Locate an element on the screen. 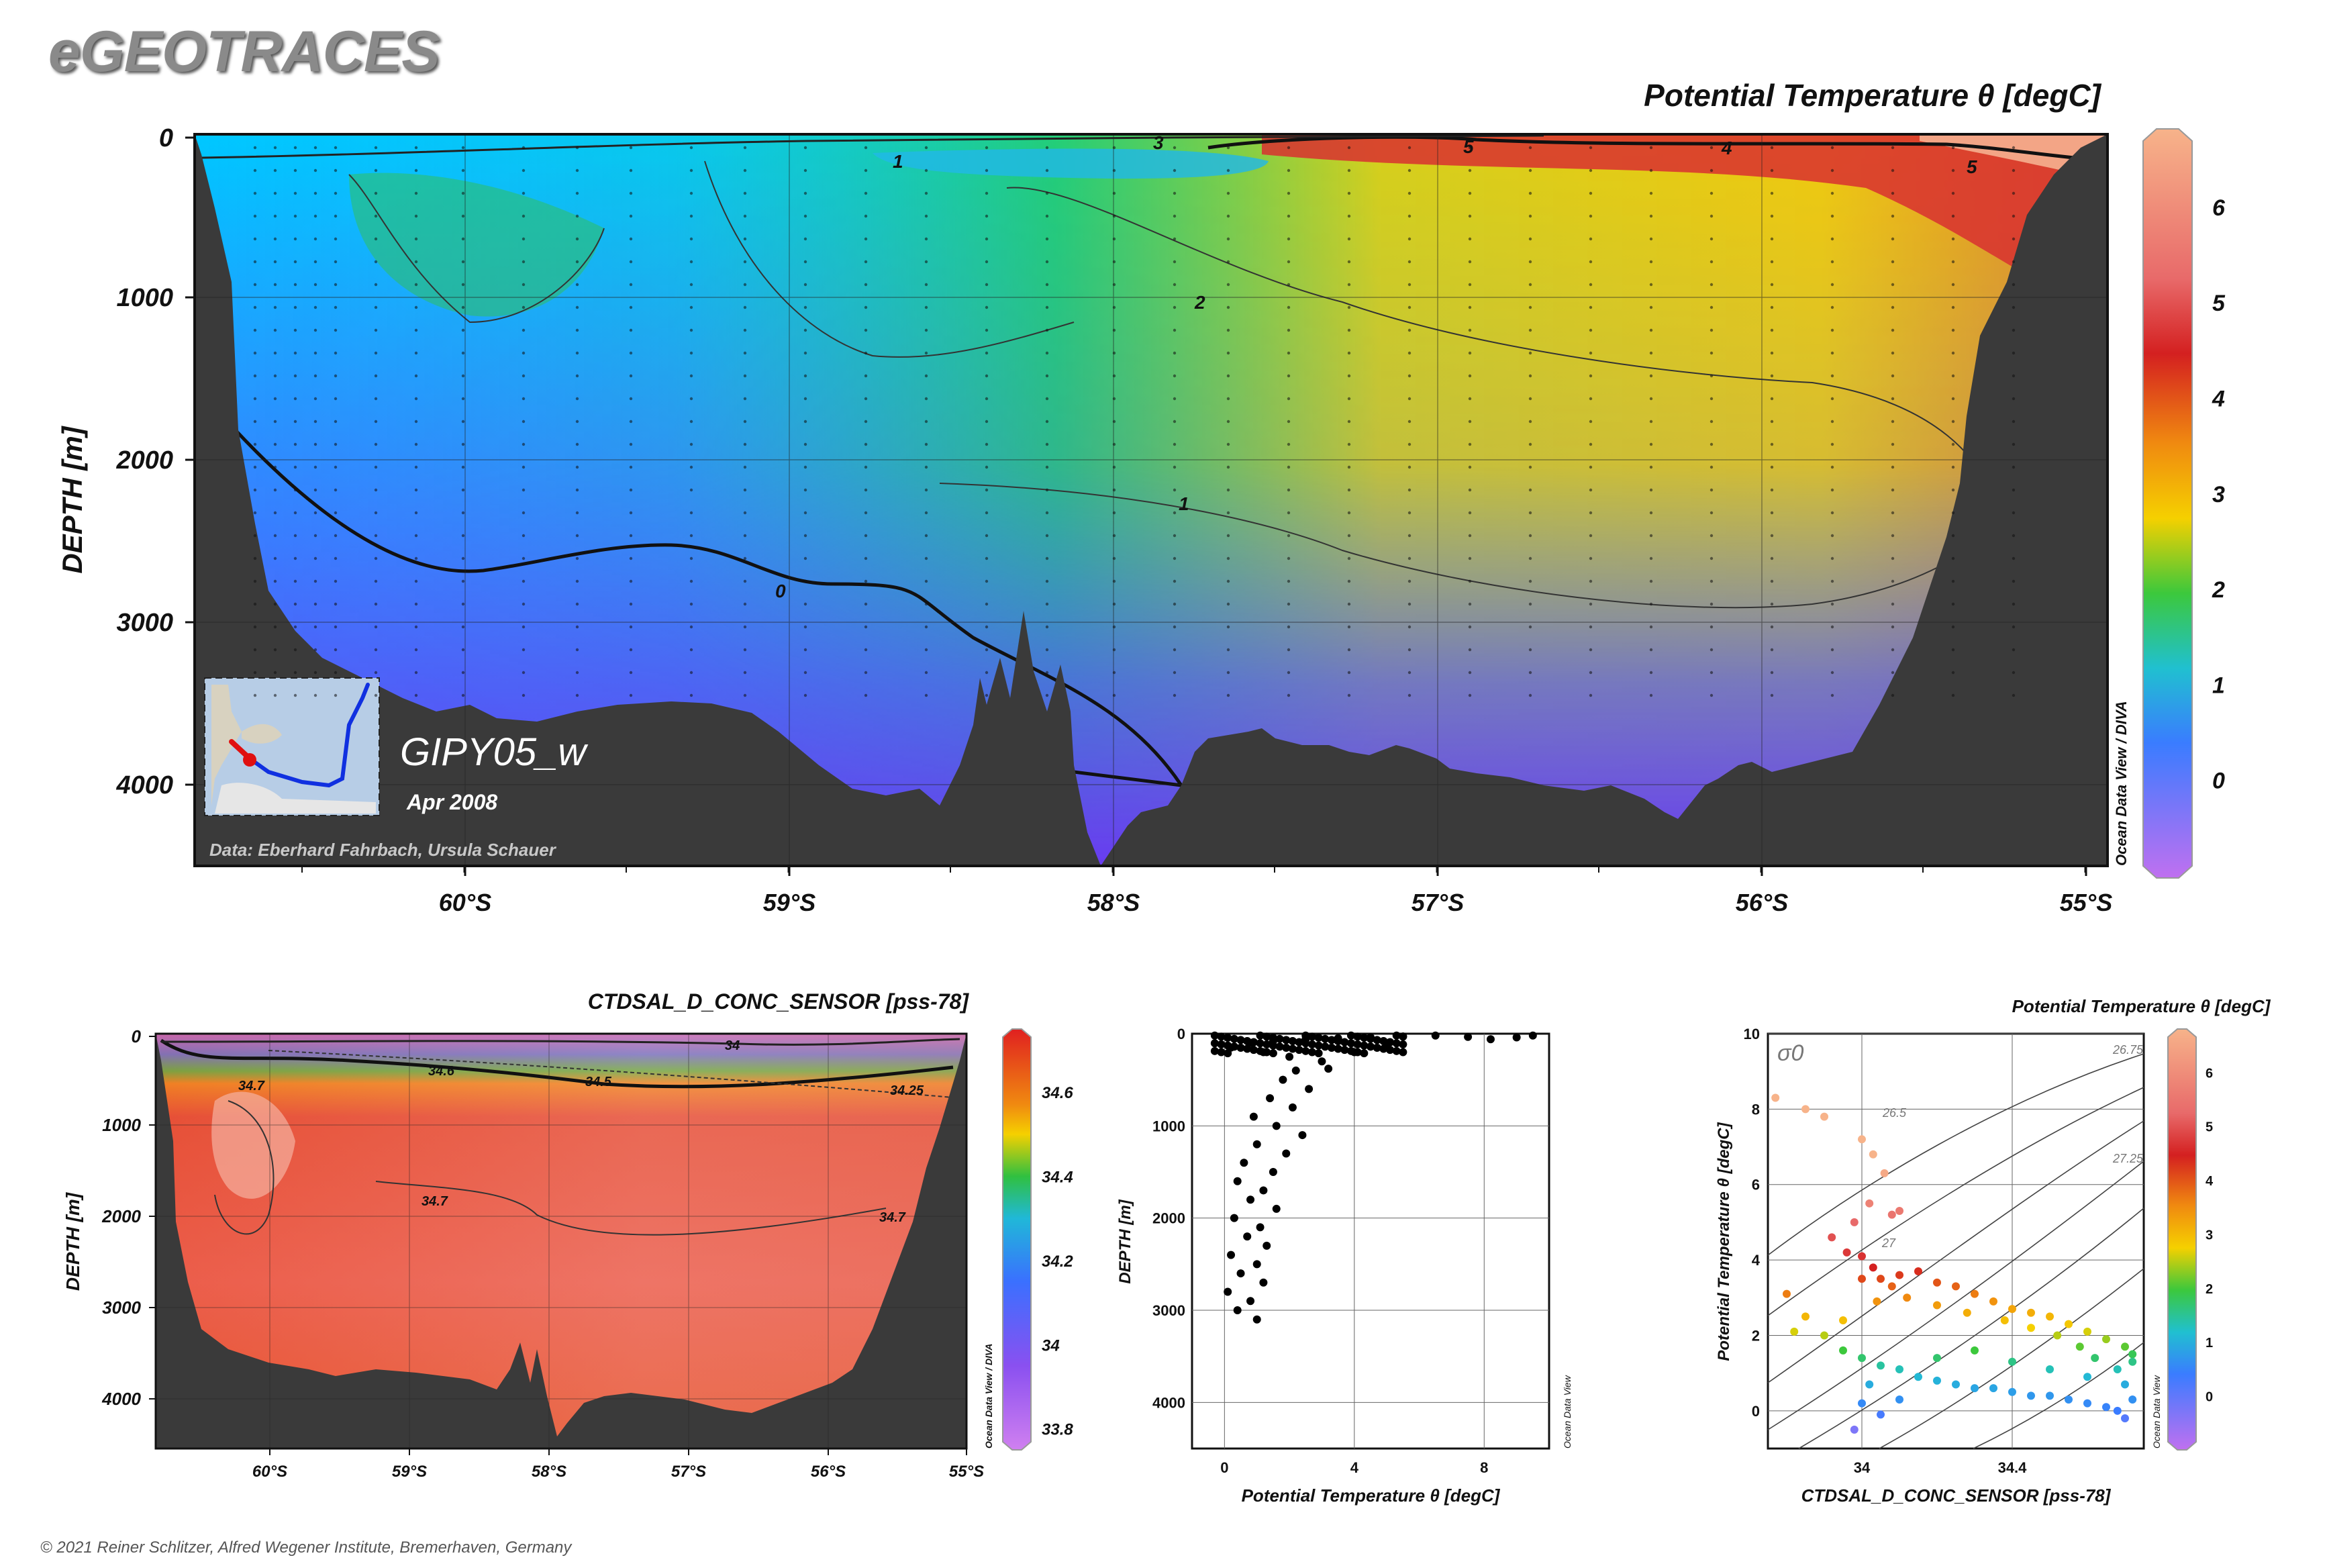  ts-colorbar-tick: 4 is located at coordinates (2210, 1181).